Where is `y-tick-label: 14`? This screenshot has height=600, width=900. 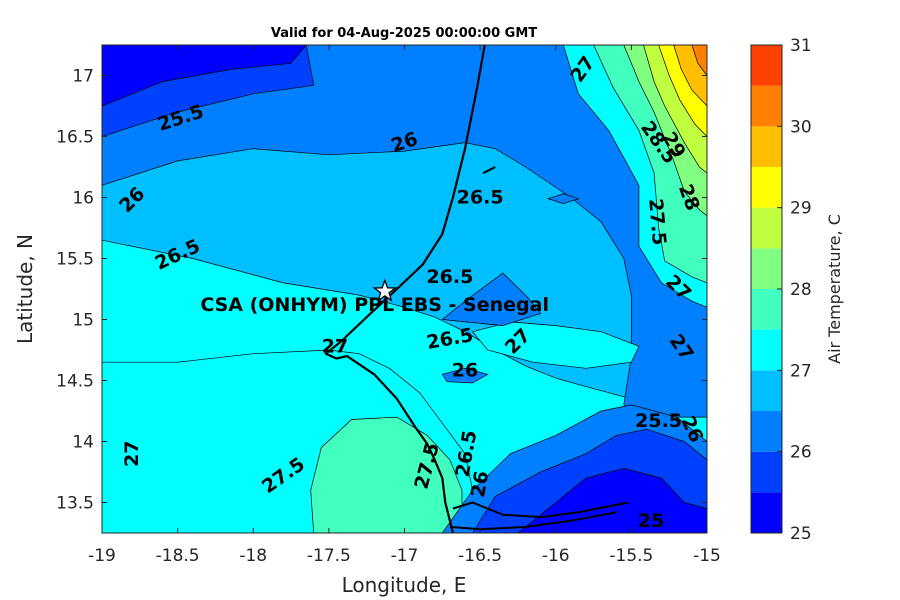 y-tick-label: 14 is located at coordinates (83, 443).